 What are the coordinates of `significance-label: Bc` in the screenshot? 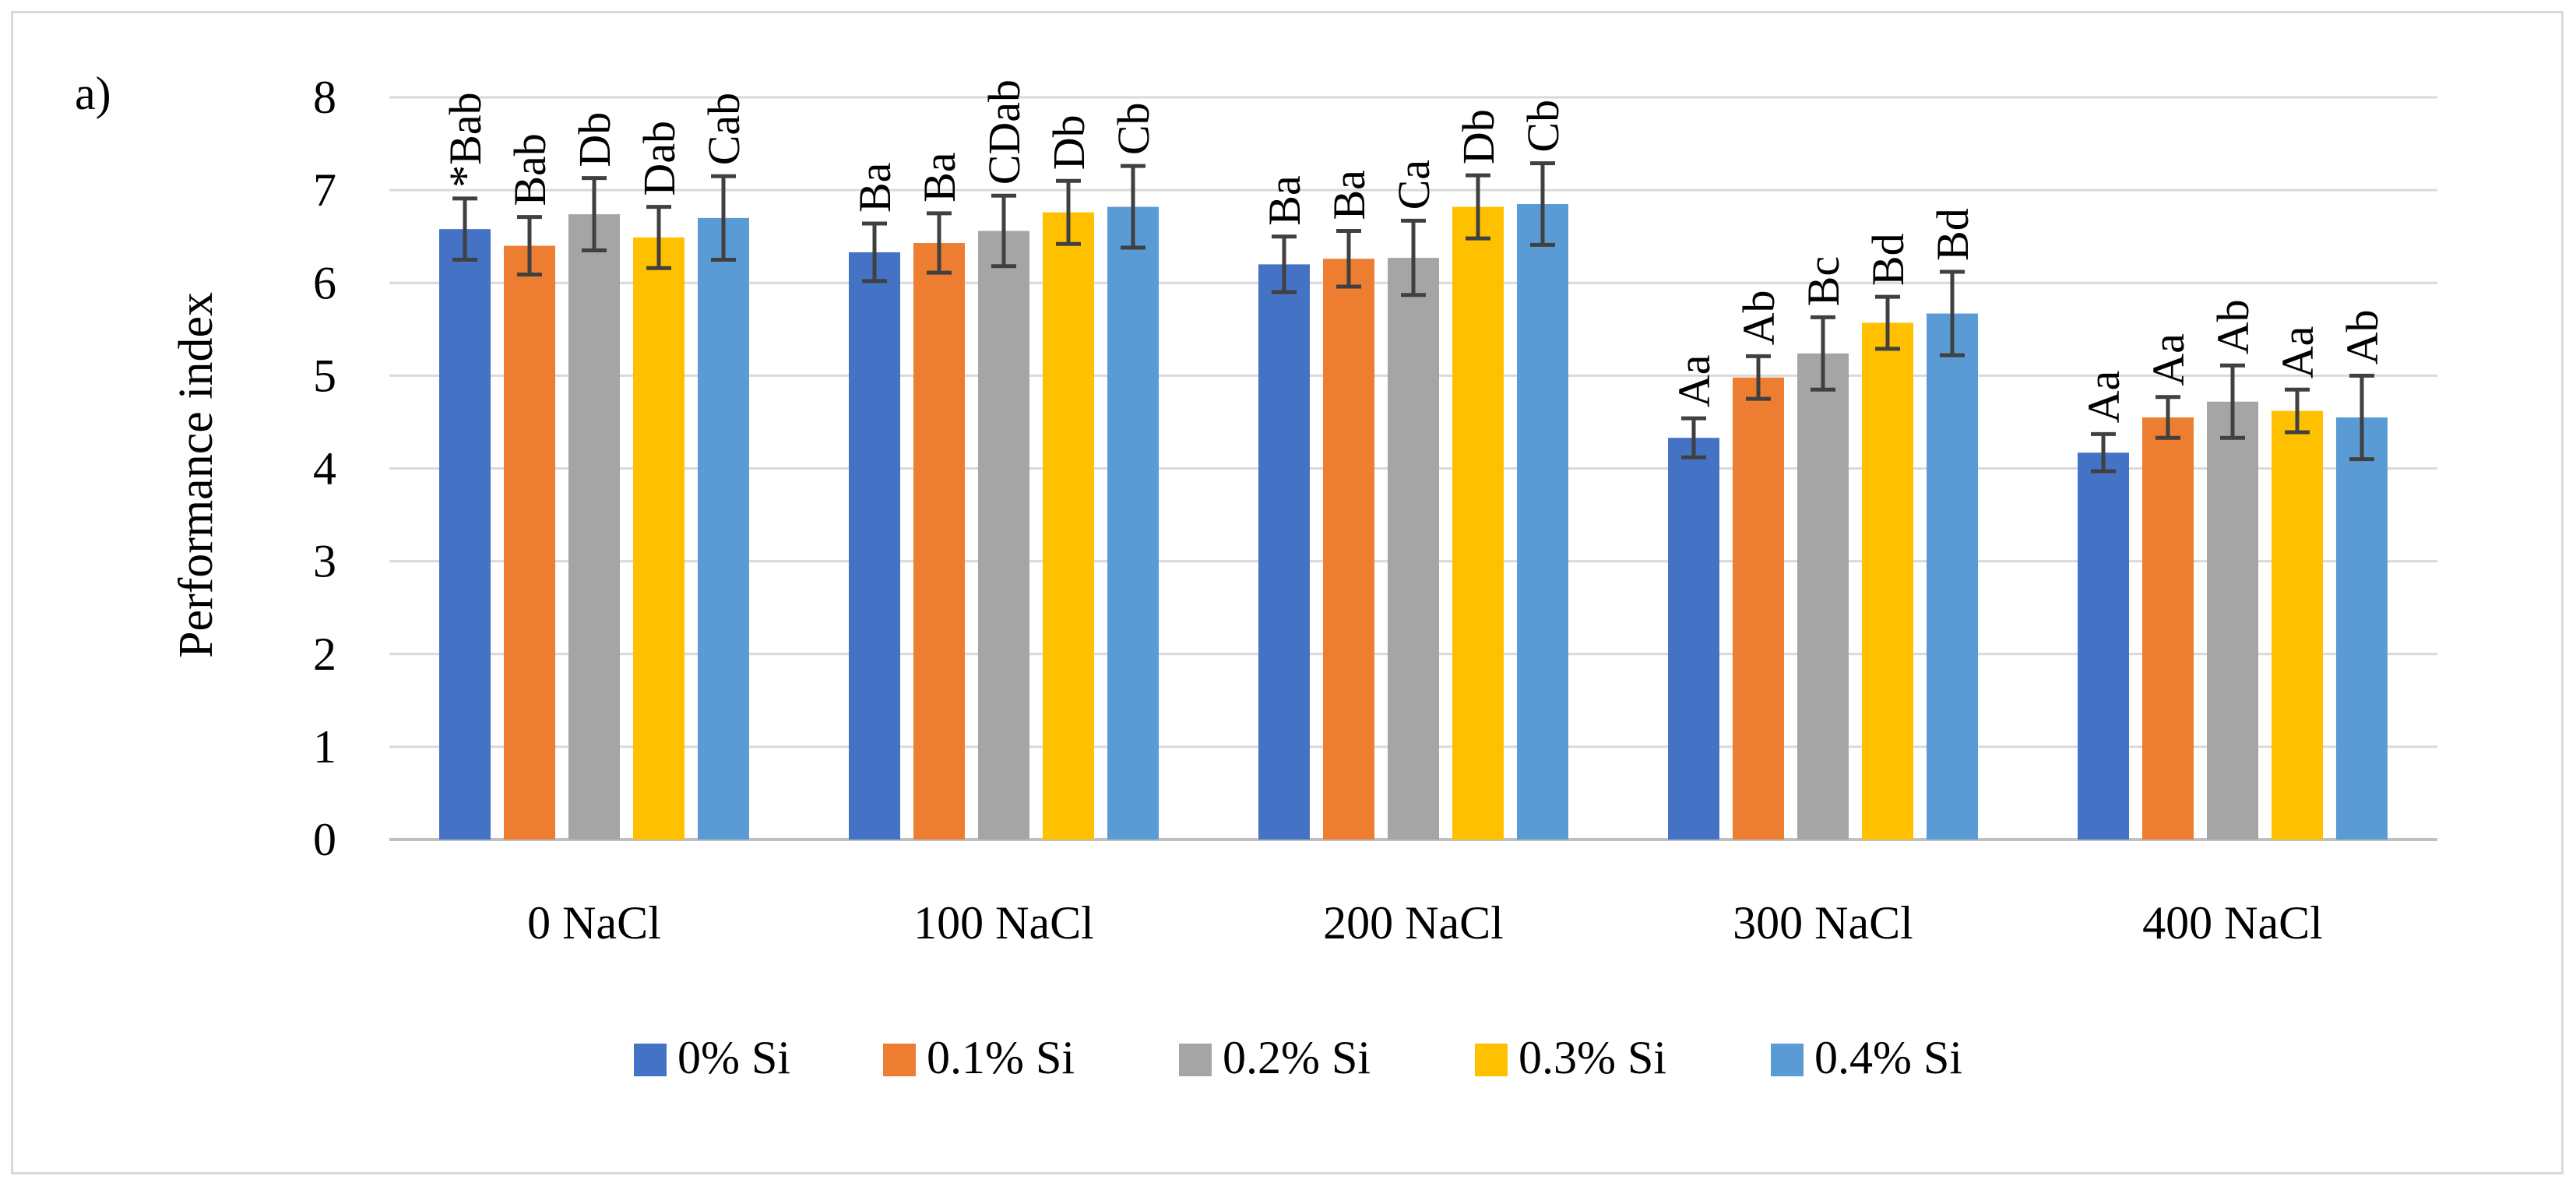 It's located at (1823, 281).